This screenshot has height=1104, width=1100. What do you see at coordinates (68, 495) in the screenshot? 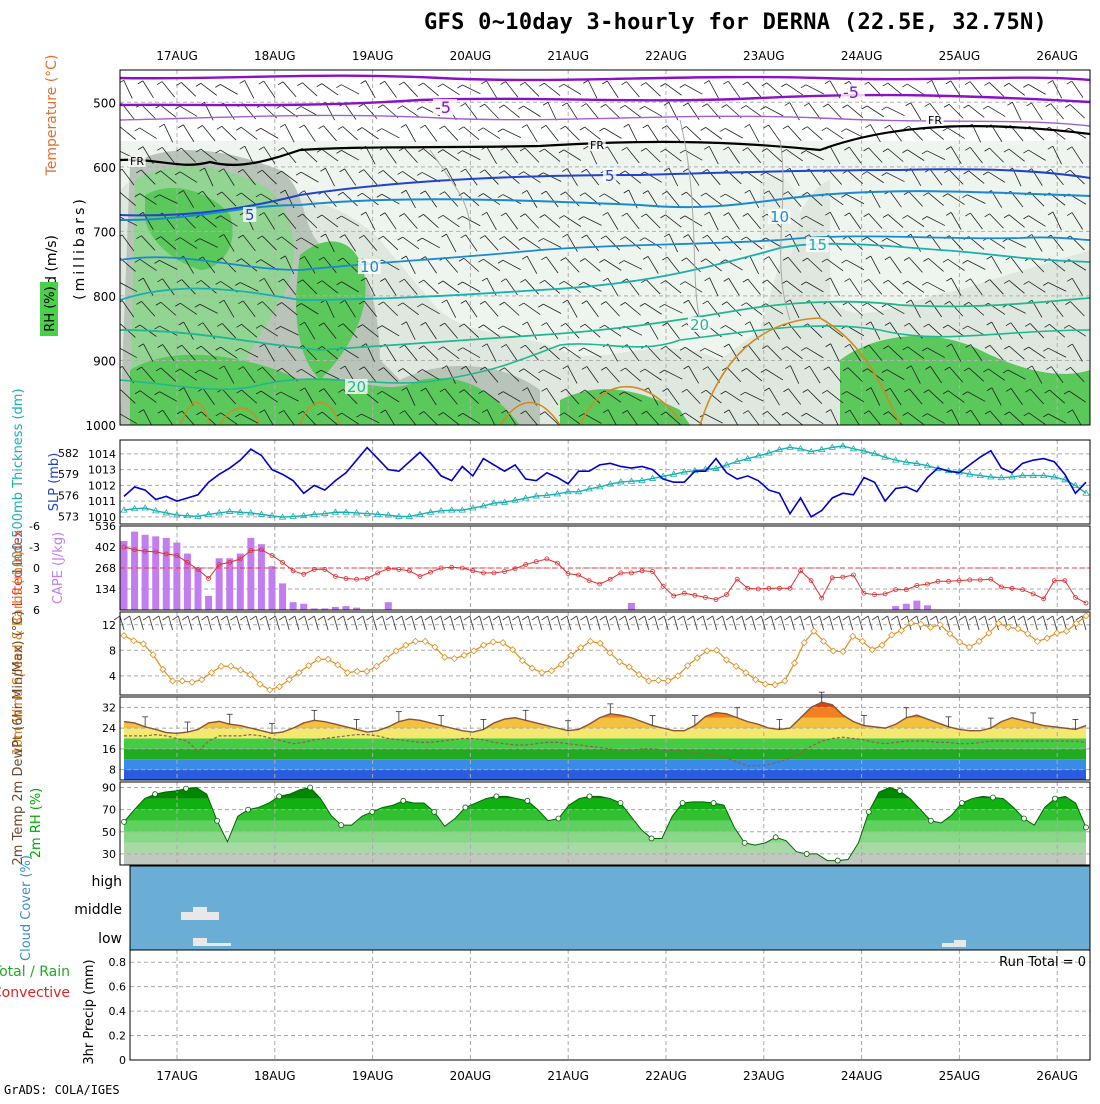
I see `thickness-tick-label: 576` at bounding box center [68, 495].